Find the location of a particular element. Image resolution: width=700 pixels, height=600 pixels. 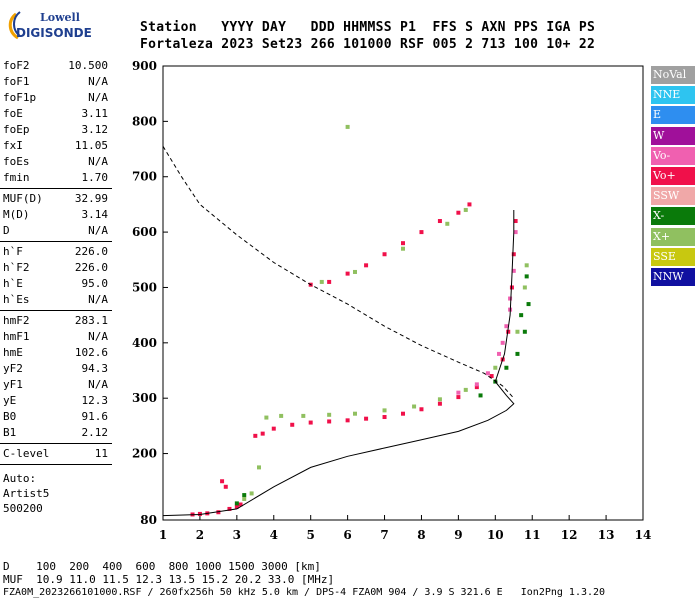

param-row: M(D) 3.14 is located at coordinates (56, 215).